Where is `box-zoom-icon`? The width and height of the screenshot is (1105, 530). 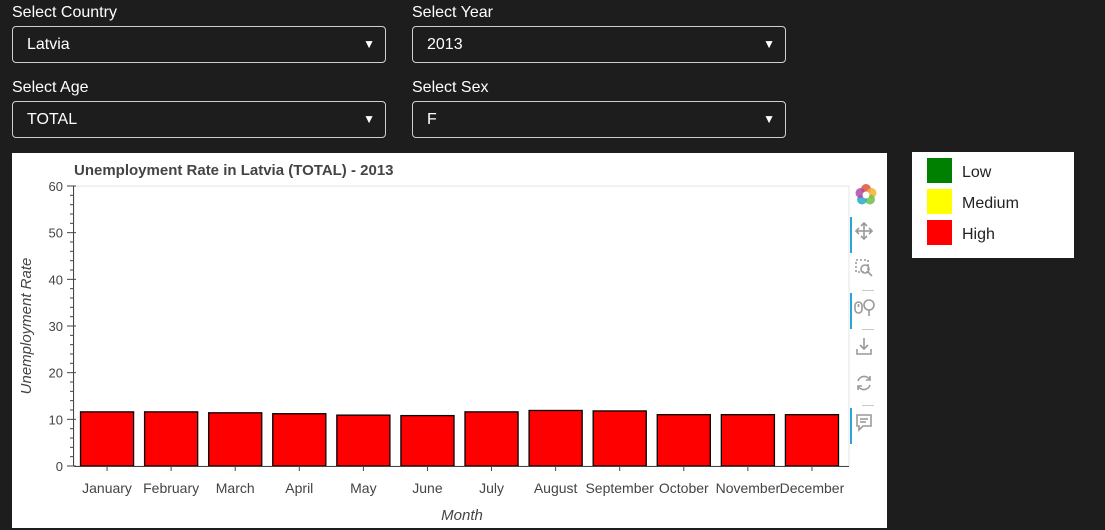
box-zoom-icon is located at coordinates (868, 272).